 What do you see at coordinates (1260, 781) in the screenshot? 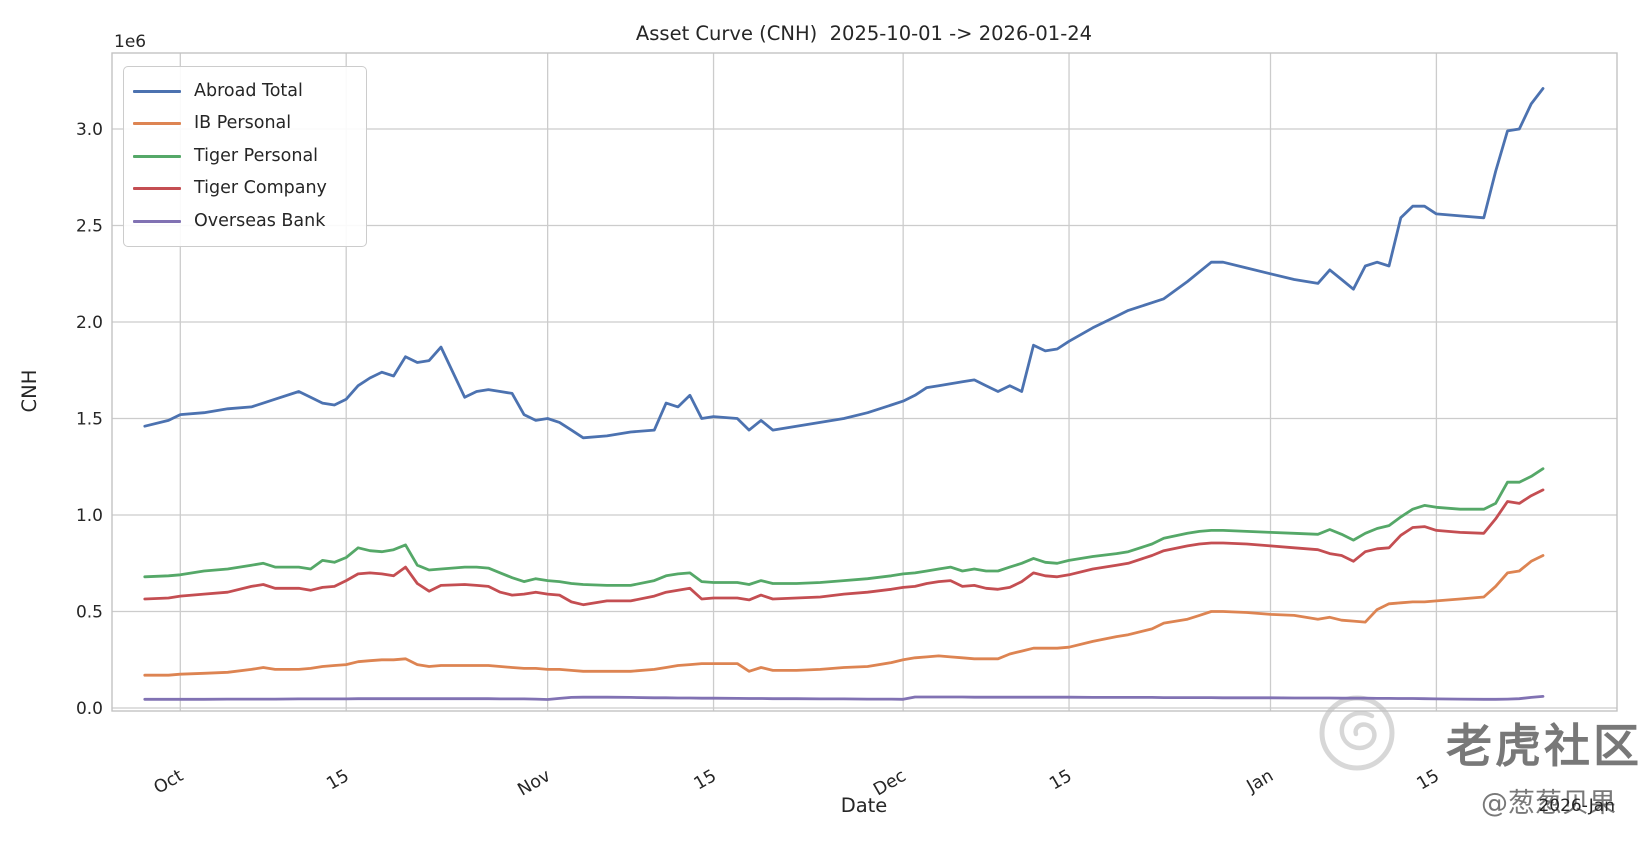
I see `x-tick-label: Jan` at bounding box center [1260, 781].